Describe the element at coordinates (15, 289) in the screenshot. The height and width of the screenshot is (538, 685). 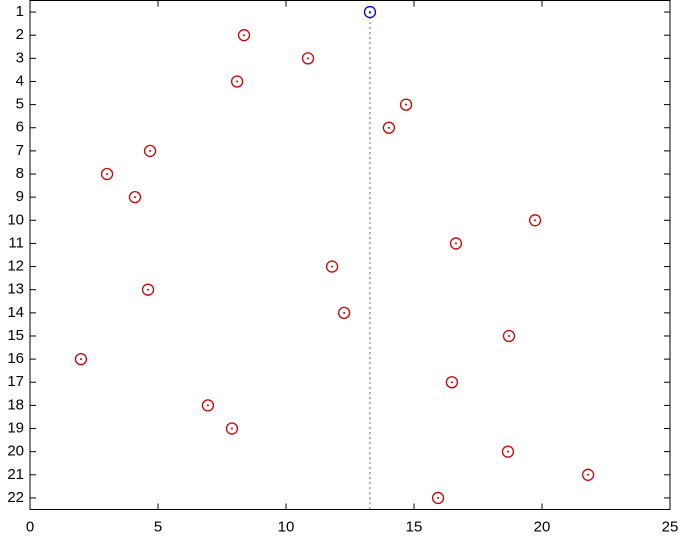
I see `y-tick-label: 13` at that location.